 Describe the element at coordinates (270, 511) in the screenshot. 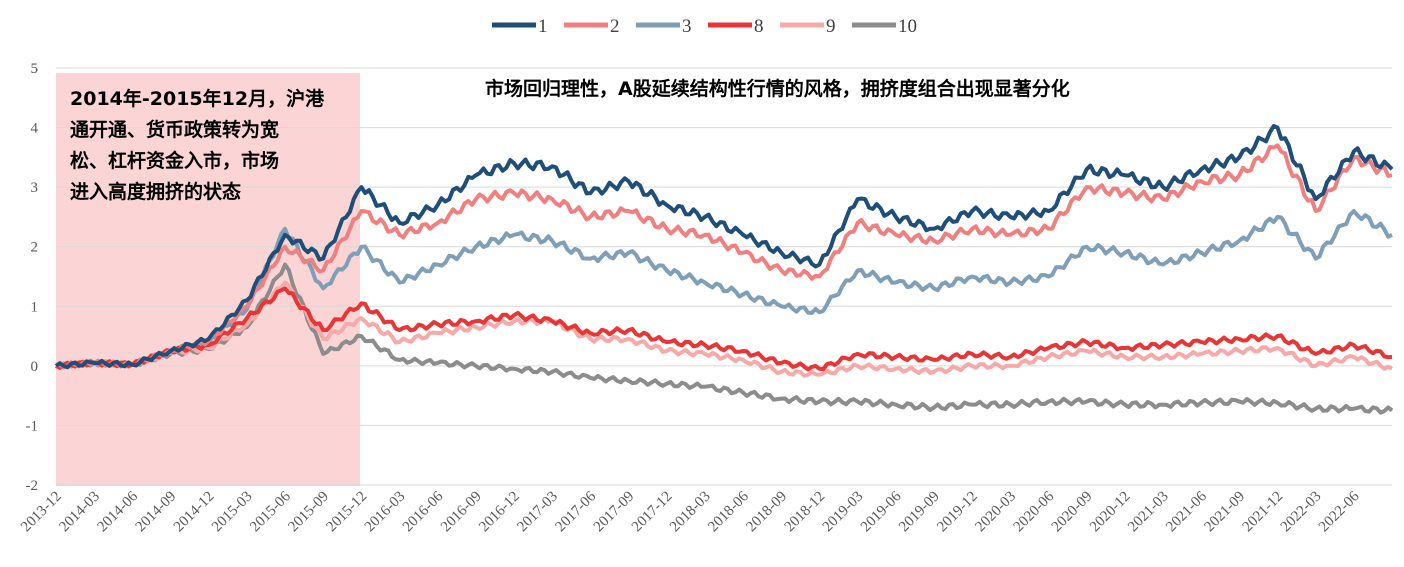

I see `x-tick-label: 2015-06` at that location.